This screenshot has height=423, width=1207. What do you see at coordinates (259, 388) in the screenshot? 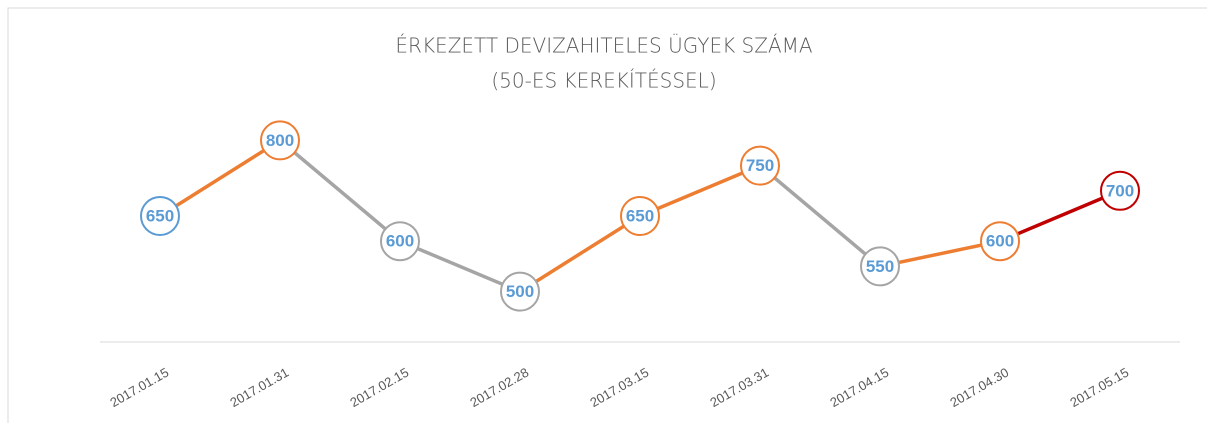
I see `x-tick-label: 2017.01.31` at bounding box center [259, 388].